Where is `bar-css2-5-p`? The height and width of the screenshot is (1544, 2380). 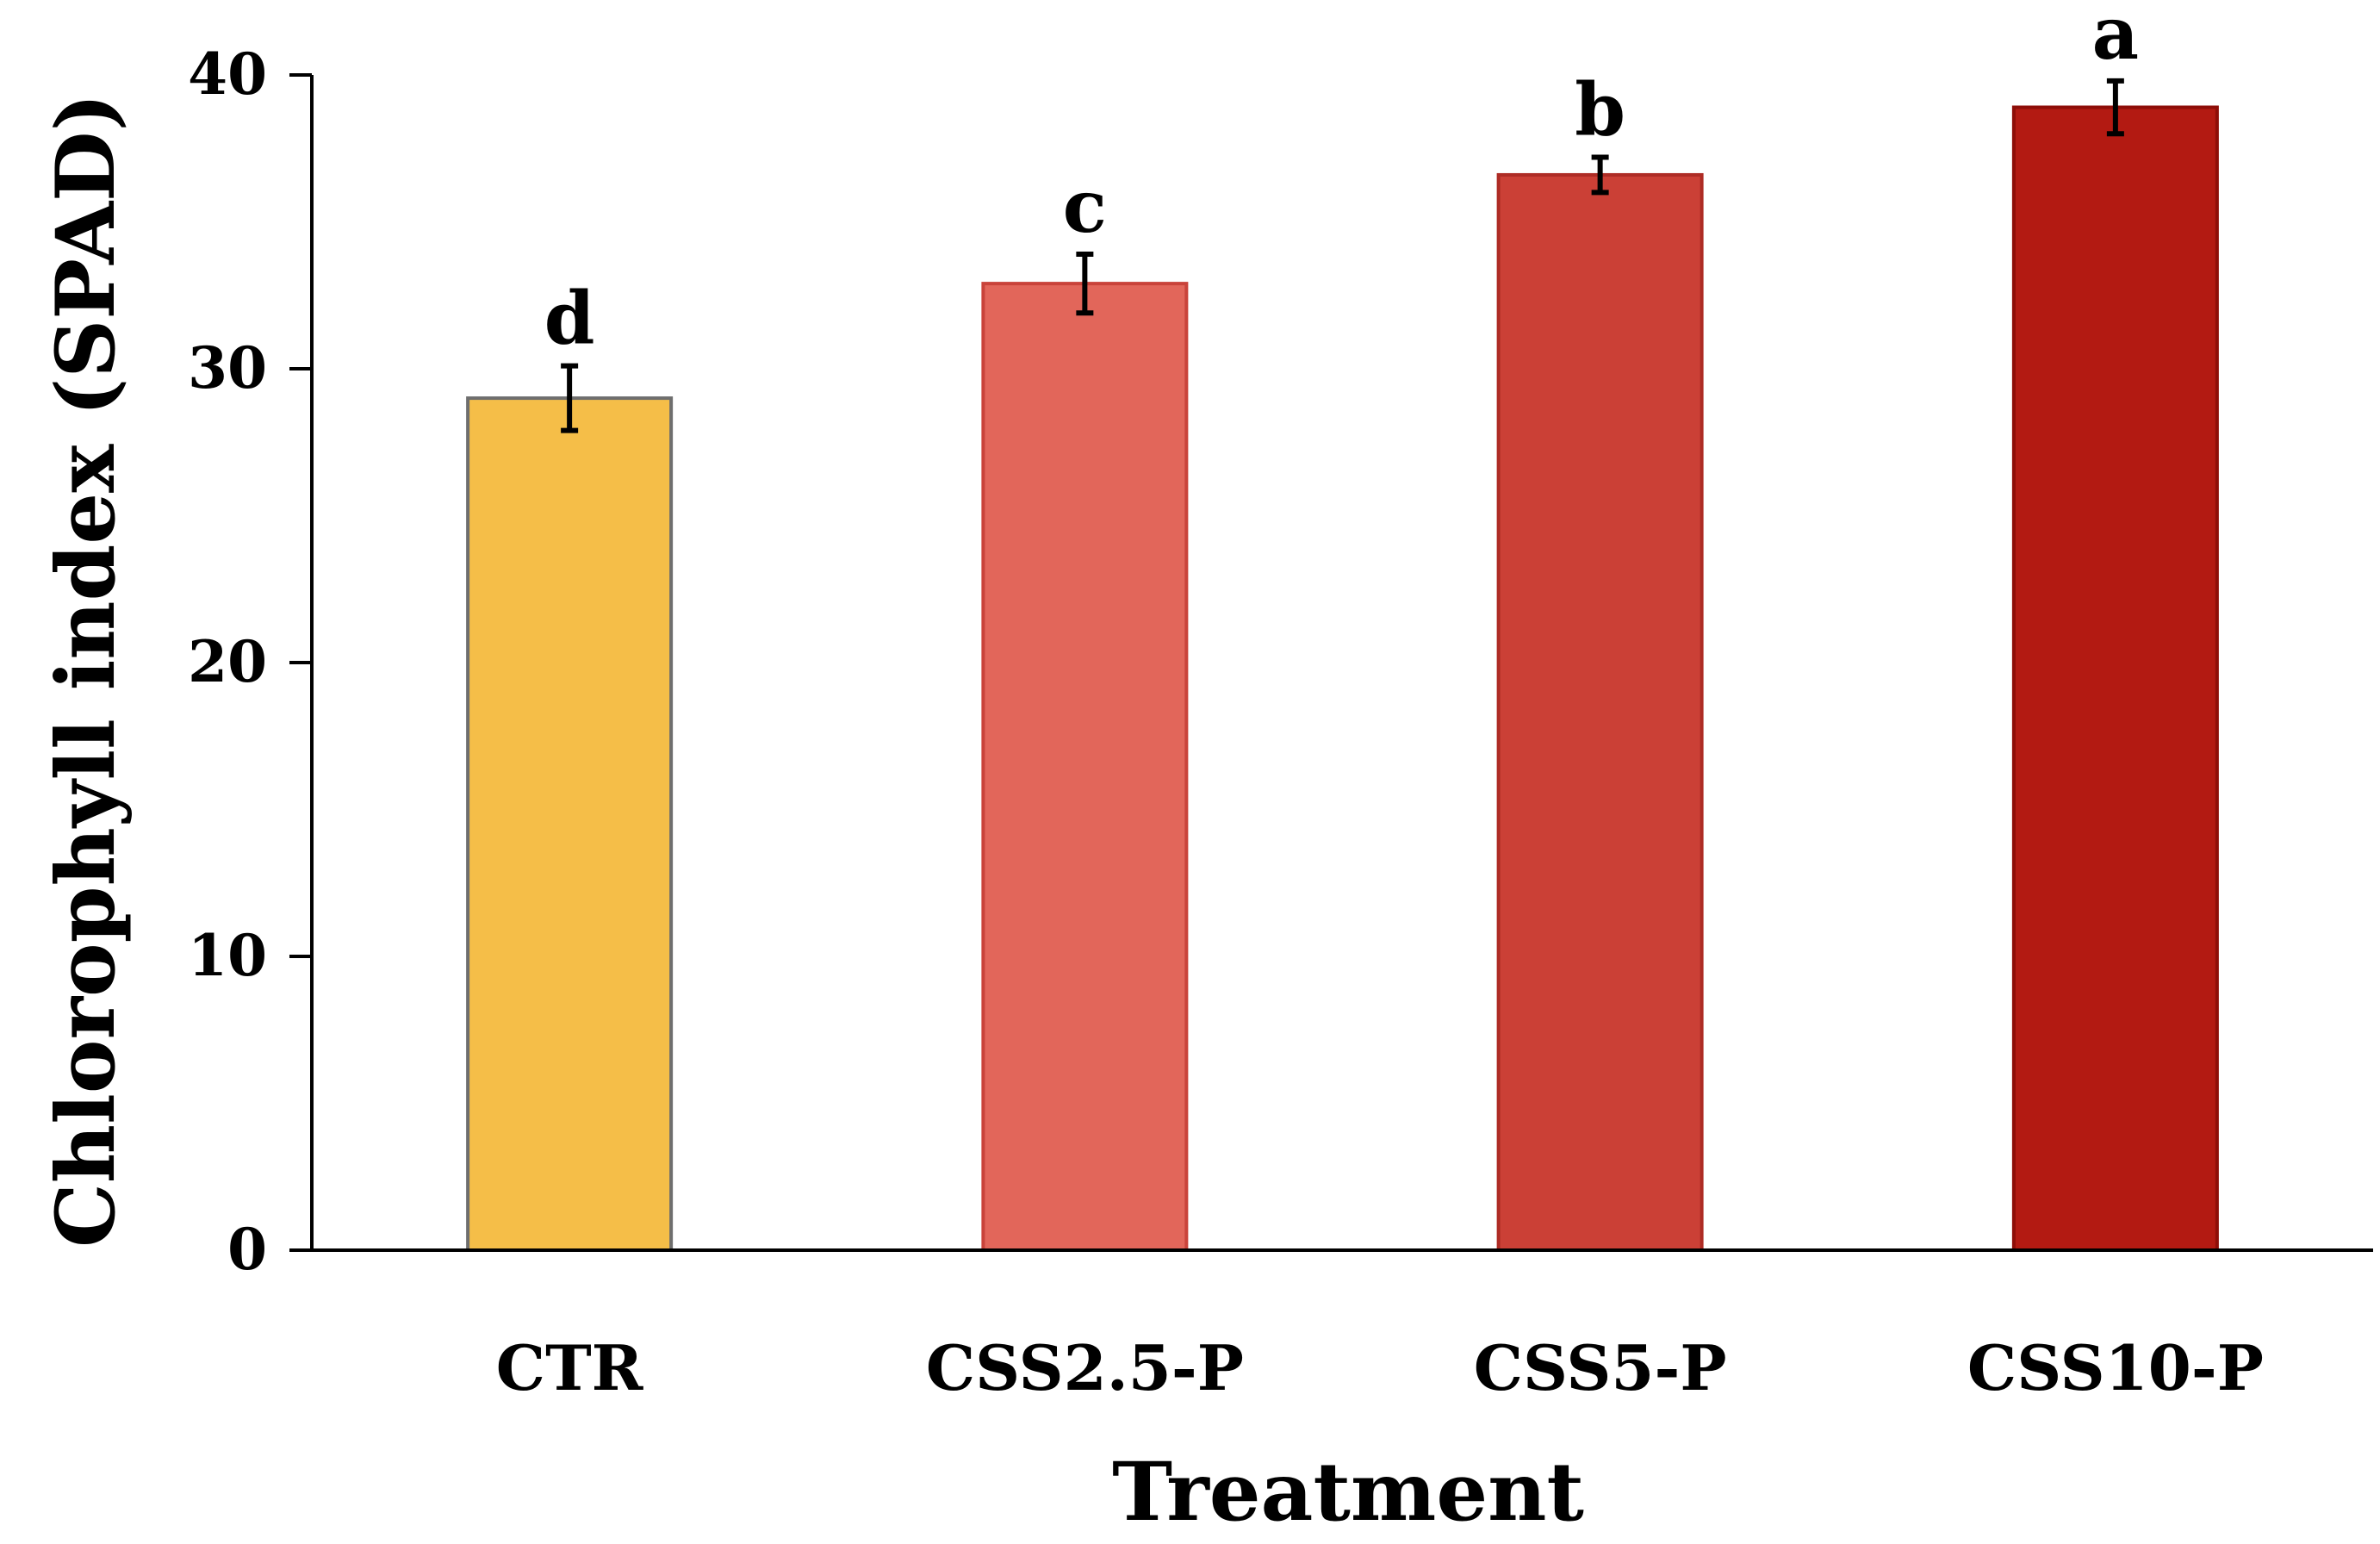
bar-css2-5-p is located at coordinates (1085, 767).